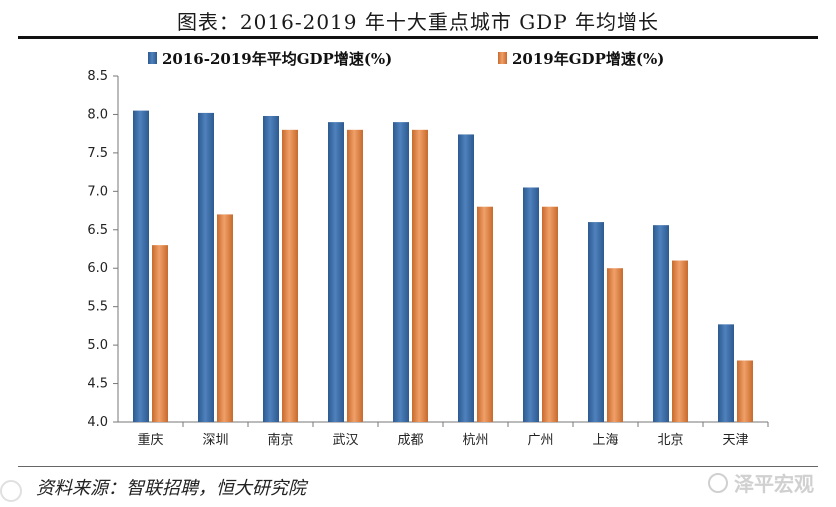 The width and height of the screenshot is (836, 507). What do you see at coordinates (670, 440) in the screenshot?
I see `x-tick-label: 北京` at bounding box center [670, 440].